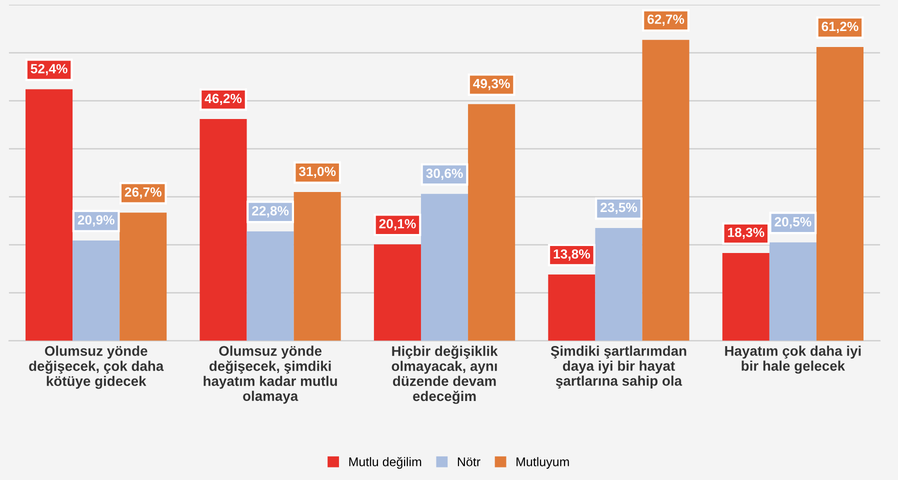 The width and height of the screenshot is (898, 480). Describe the element at coordinates (270, 375) in the screenshot. I see `x-tick-label: Olumsuz yönde değişecek, şimdiki hayatım kadar mutlu olamaya` at that location.